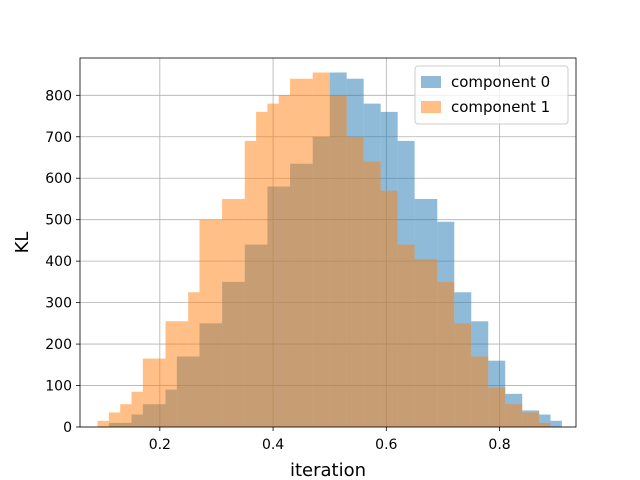 The width and height of the screenshot is (640, 480). Describe the element at coordinates (58, 387) in the screenshot. I see `y-tick-label-1: 100` at that location.